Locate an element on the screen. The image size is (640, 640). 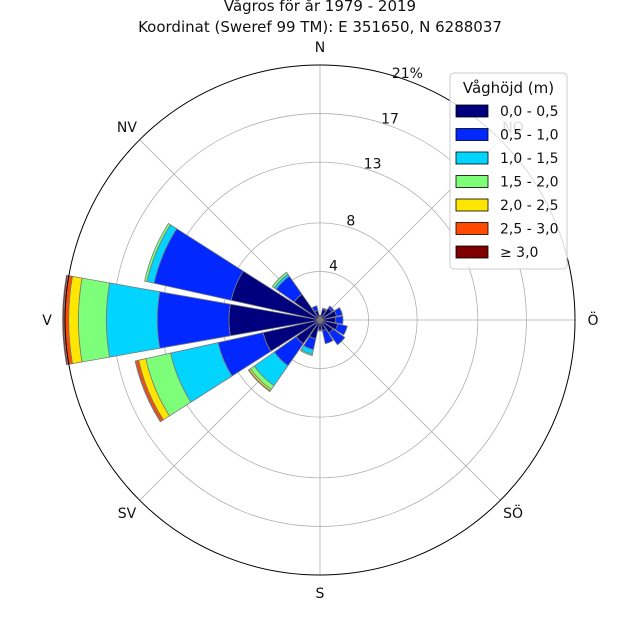
direction-label: SÖ is located at coordinates (513, 513).